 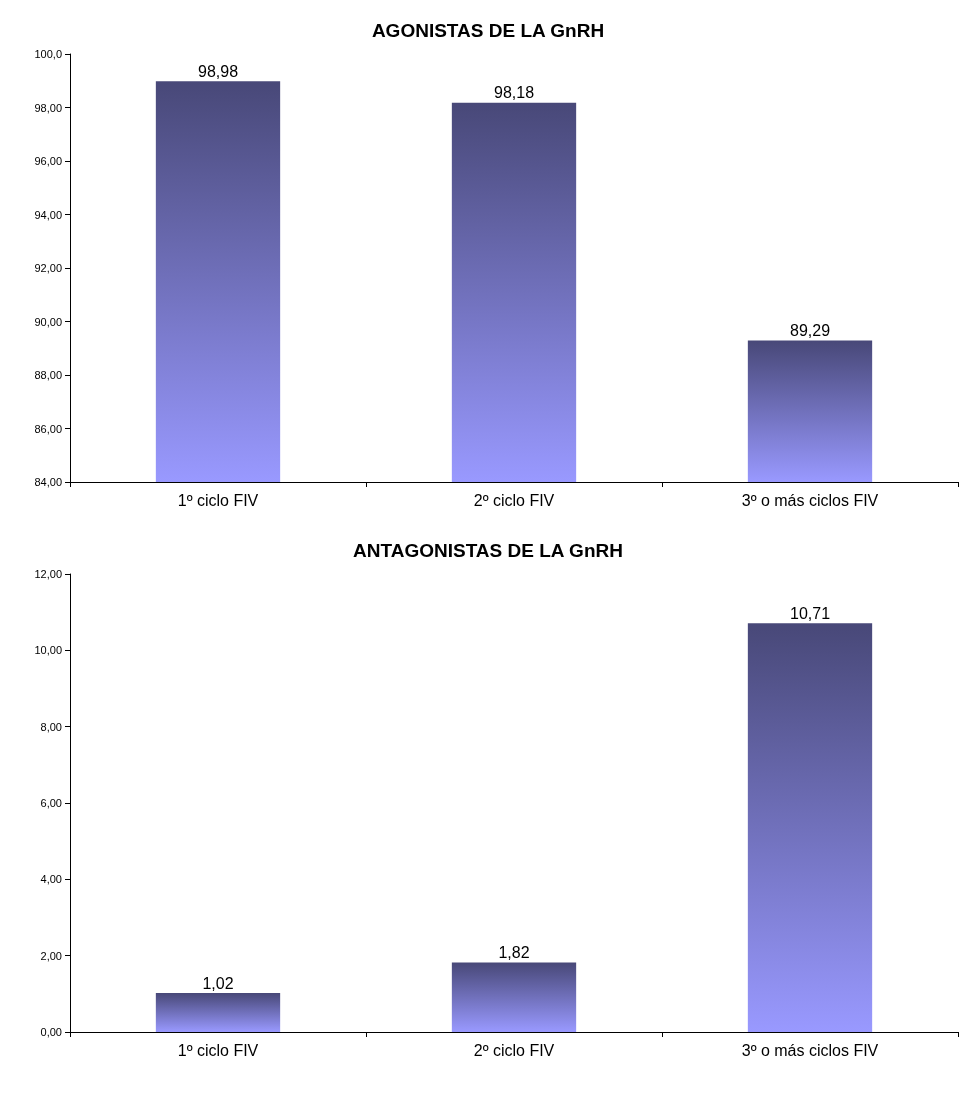 What do you see at coordinates (51, 879) in the screenshot?
I see `y-tick-label: 4,00` at bounding box center [51, 879].